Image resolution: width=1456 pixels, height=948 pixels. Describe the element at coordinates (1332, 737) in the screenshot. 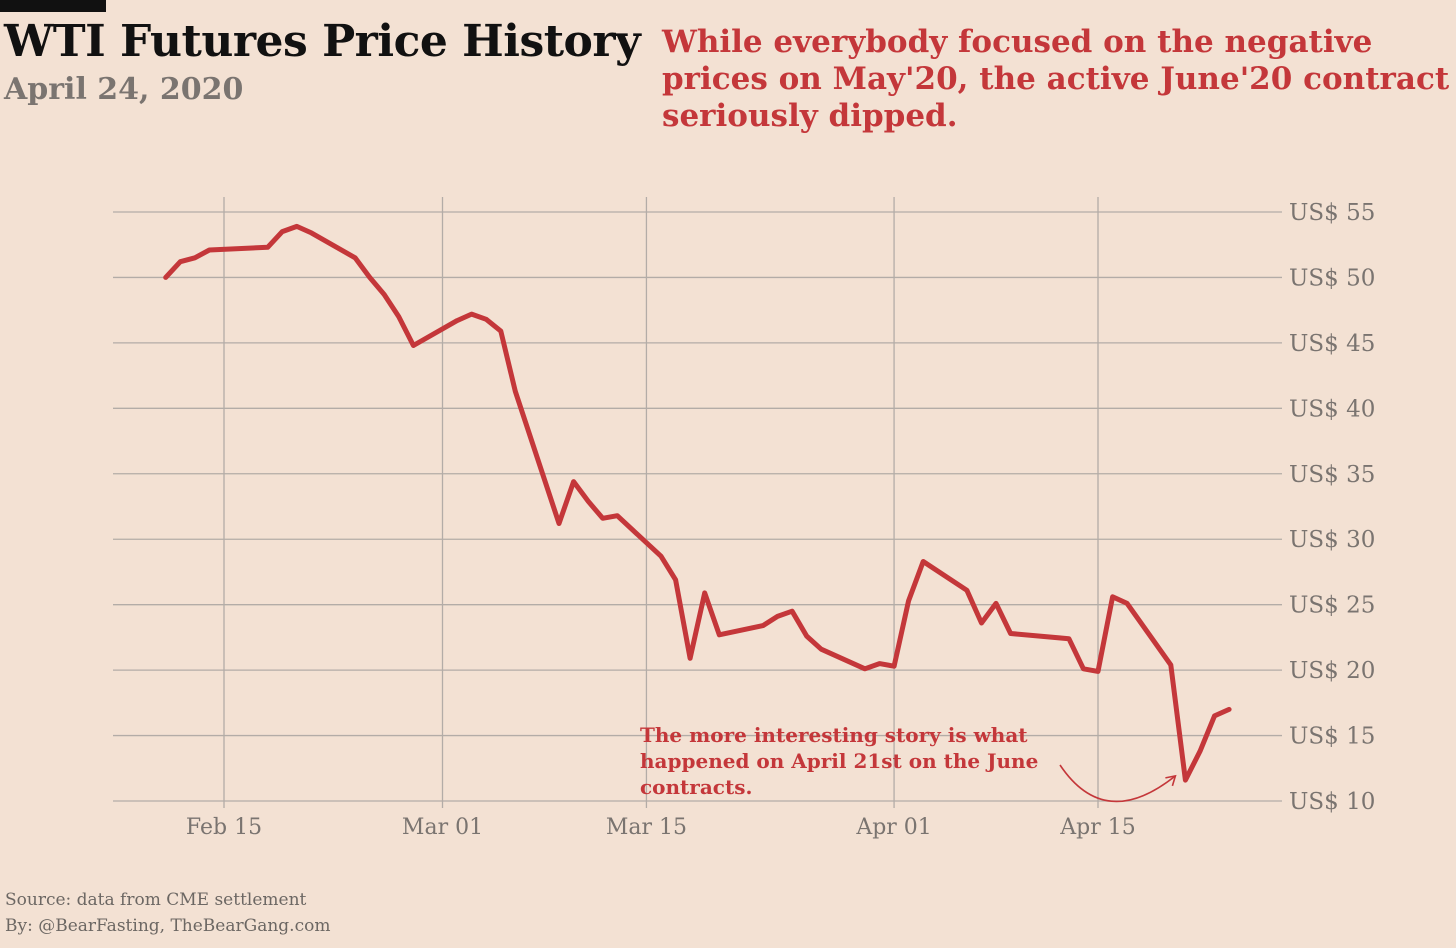

I see `y-tick-label: US$ 15` at that location.